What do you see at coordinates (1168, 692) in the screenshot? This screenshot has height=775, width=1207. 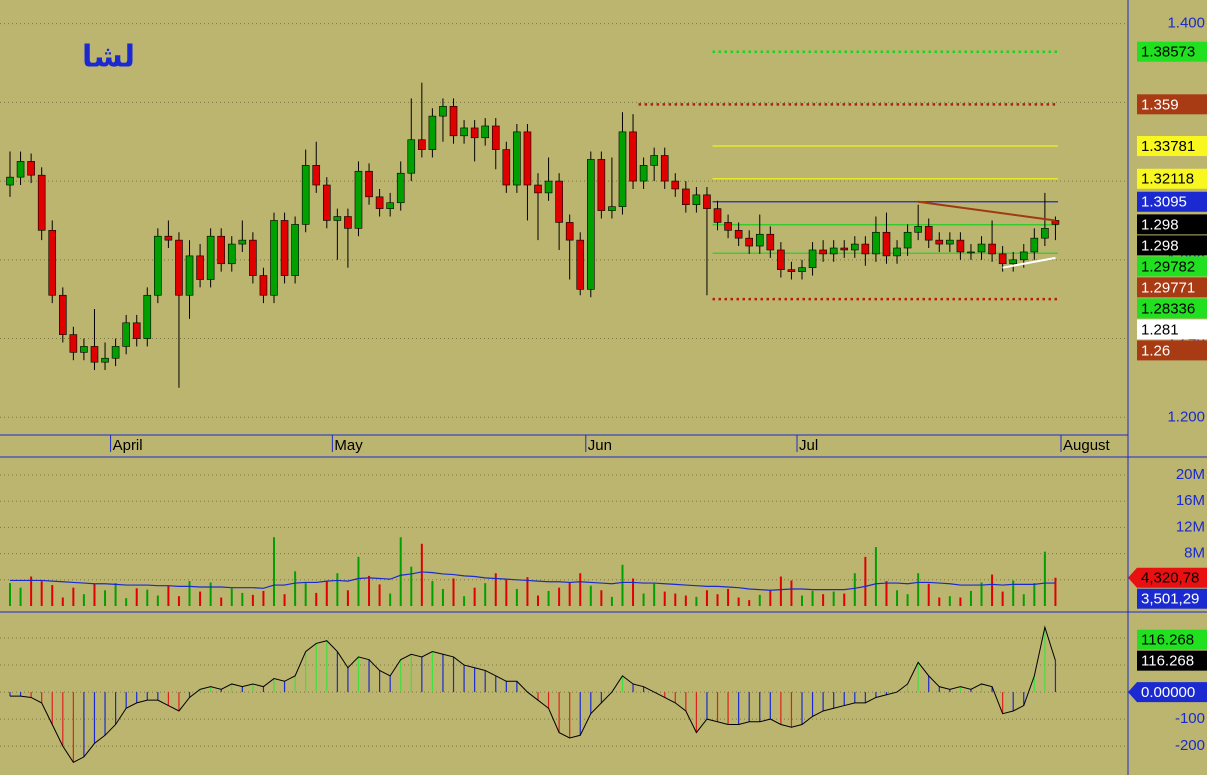 I see `price-tag-label: 0.00000` at bounding box center [1168, 692].